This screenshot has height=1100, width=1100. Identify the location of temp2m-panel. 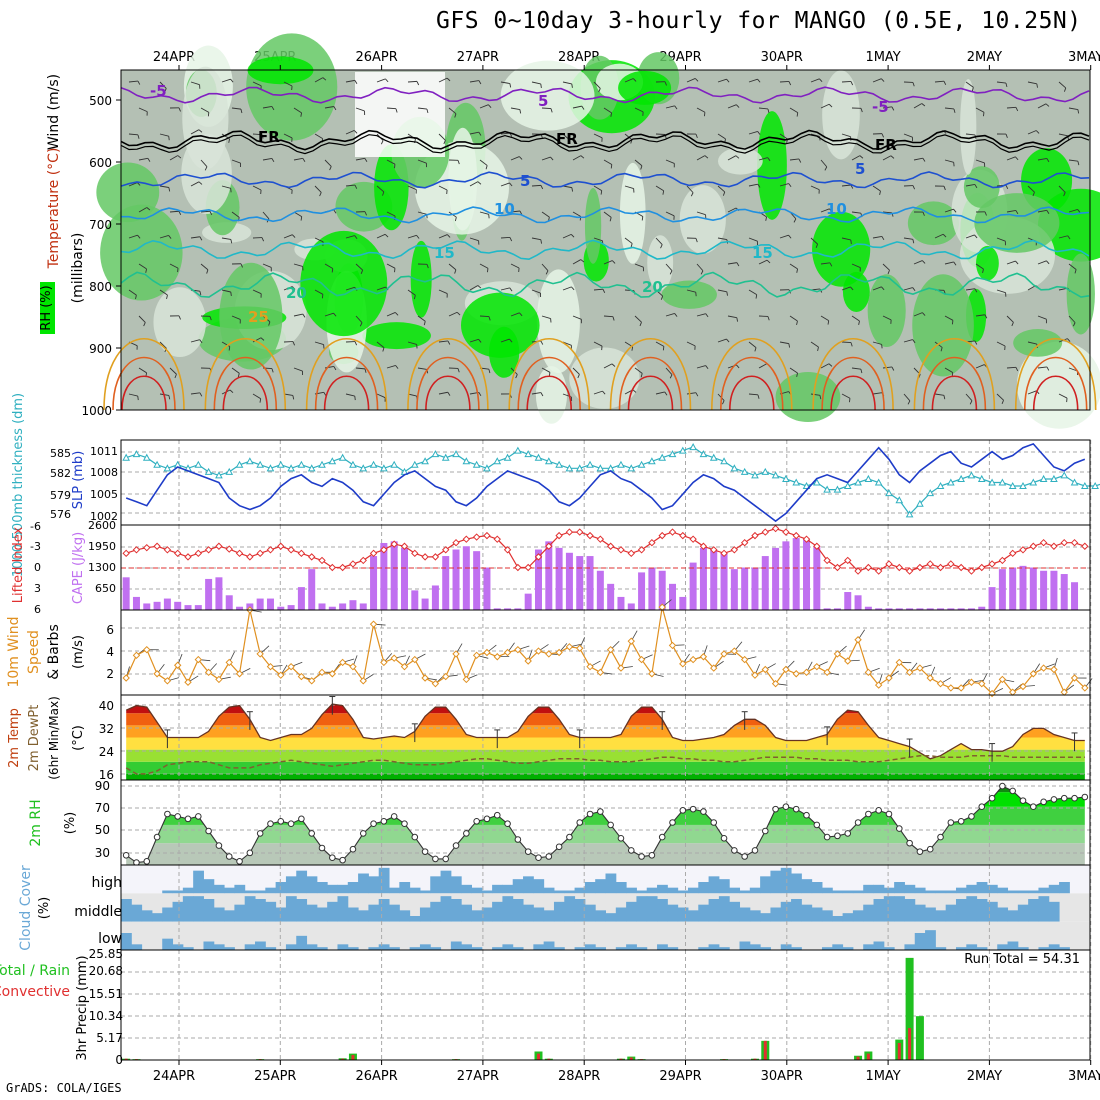
(606, 737).